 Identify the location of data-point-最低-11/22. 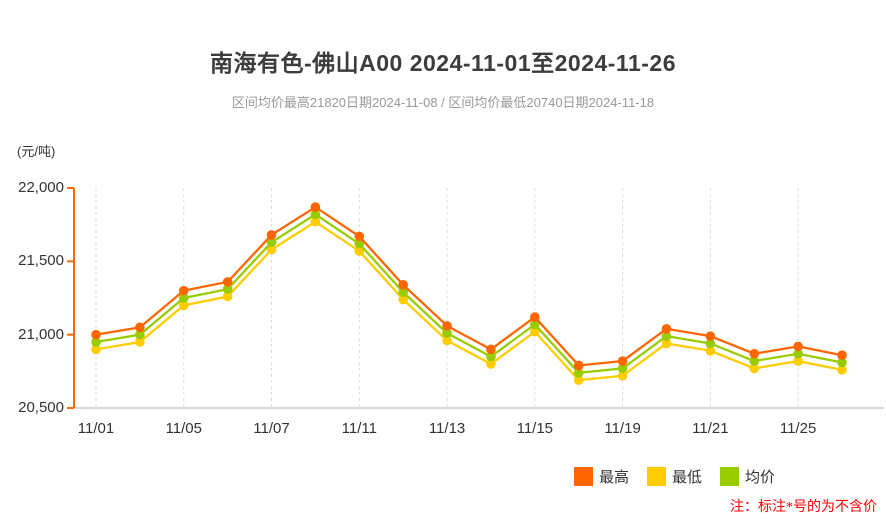
(754, 368).